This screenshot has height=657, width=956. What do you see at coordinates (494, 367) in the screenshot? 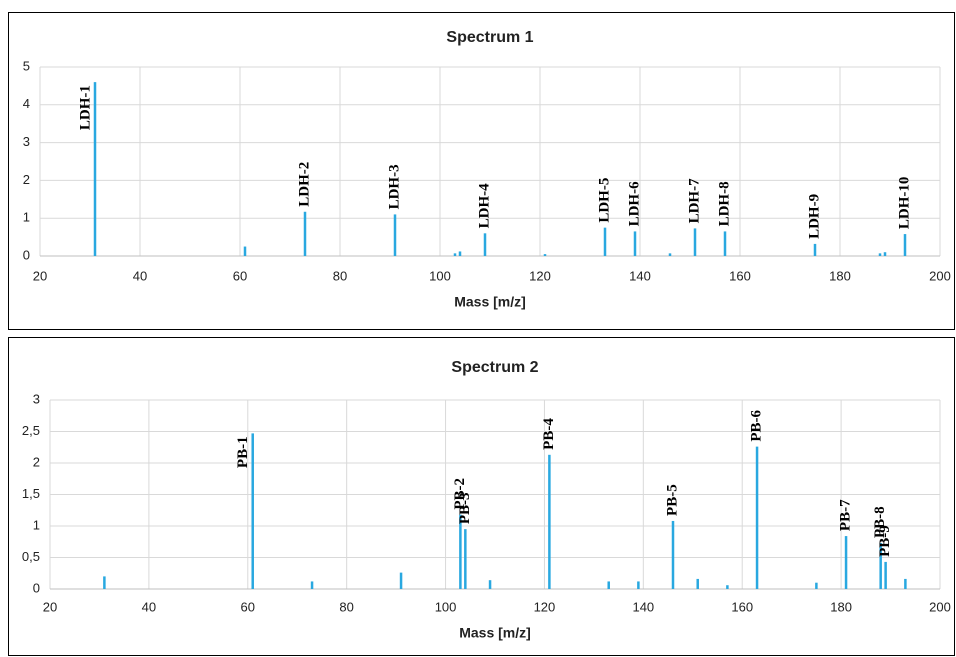
I see `chart-title: Spectrum 2` at bounding box center [494, 367].